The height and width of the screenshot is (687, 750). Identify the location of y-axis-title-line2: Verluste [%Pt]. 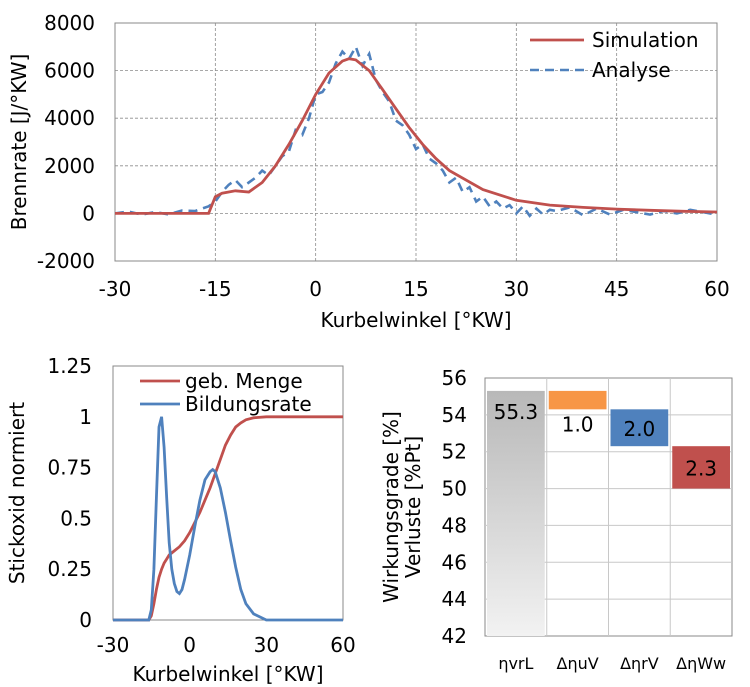
(413, 507).